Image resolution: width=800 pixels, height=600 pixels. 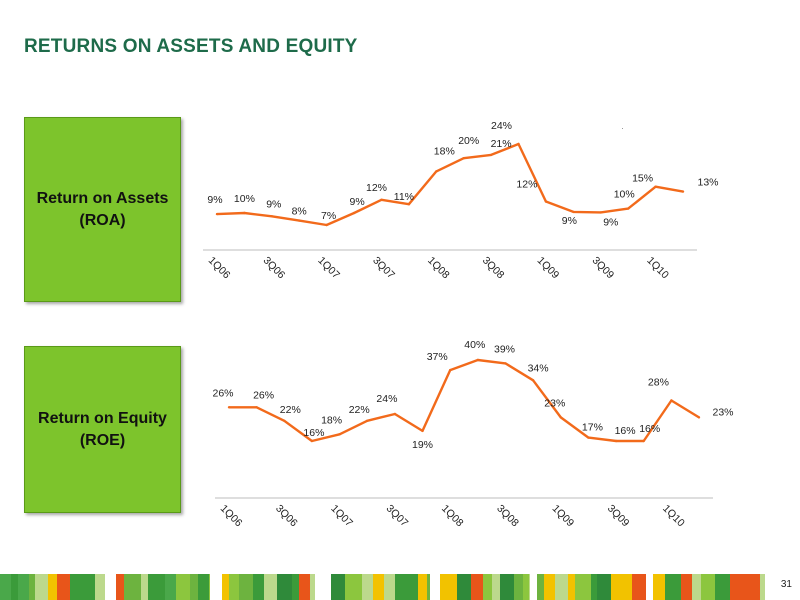 What do you see at coordinates (673, 516) in the screenshot?
I see `roe-tick-label-1Q10: 1Q10` at bounding box center [673, 516].